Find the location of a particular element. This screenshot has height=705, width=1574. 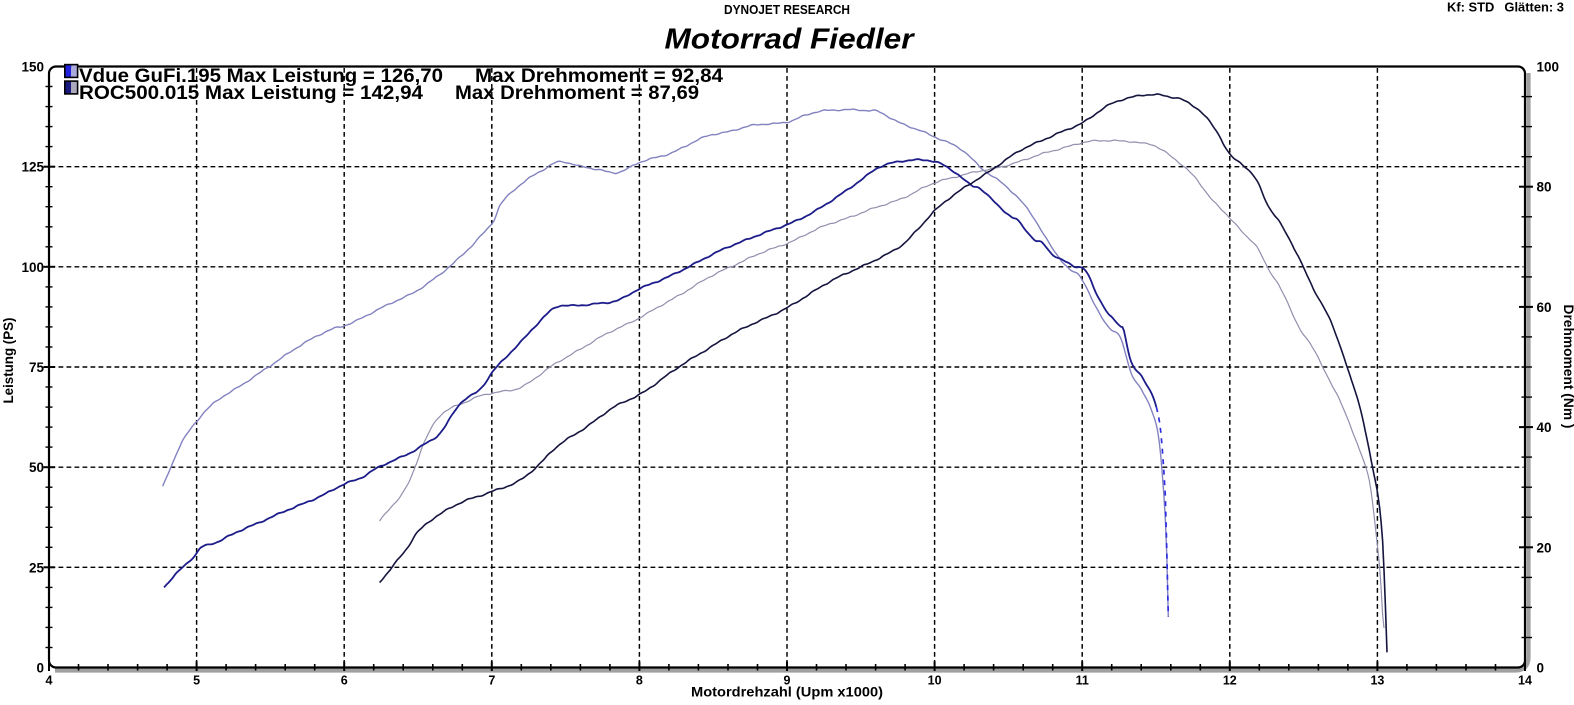

svg-text: 150 is located at coordinates (32, 67).